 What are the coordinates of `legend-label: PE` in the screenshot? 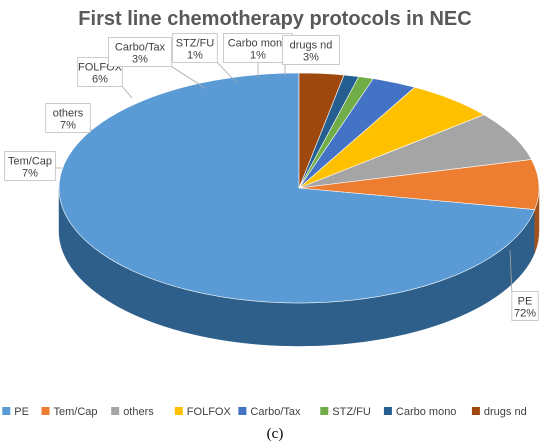 It's located at (21, 412).